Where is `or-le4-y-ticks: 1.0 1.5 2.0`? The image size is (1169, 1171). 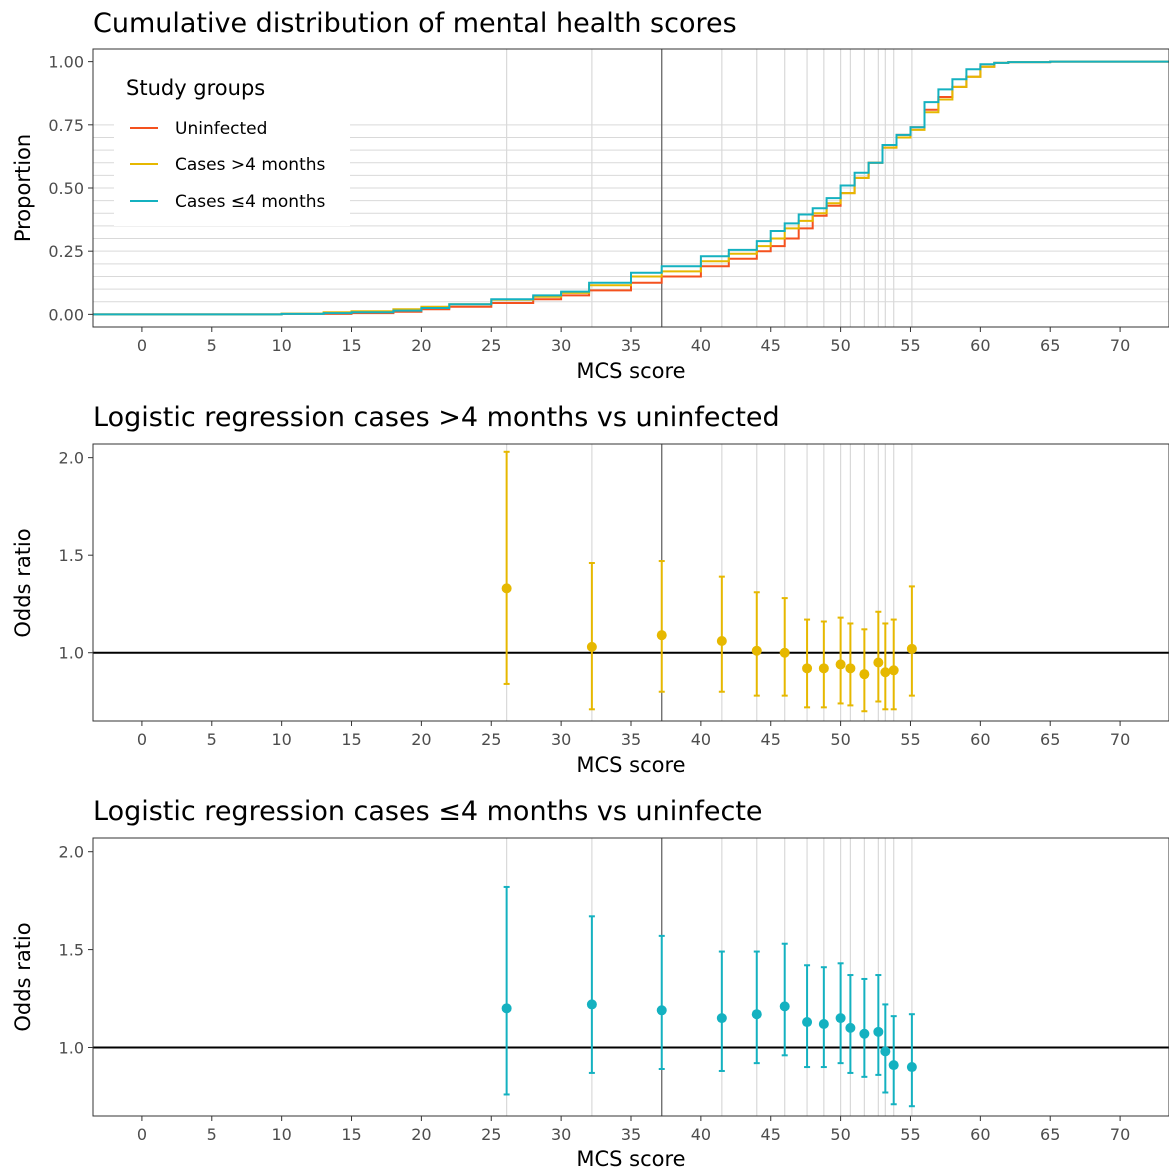
or-le4-y-ticks: 1.0 1.5 2.0 is located at coordinates (76, 950).